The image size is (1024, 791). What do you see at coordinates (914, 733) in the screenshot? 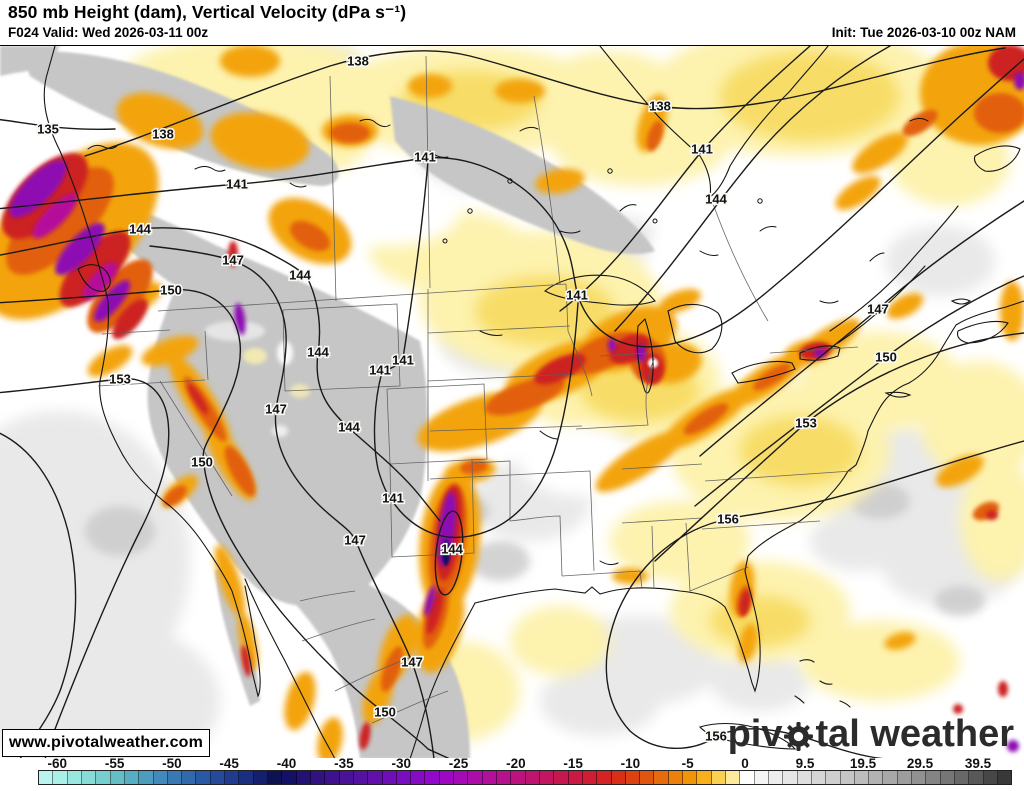
I see `logo-text-post: tal weather` at bounding box center [914, 733].